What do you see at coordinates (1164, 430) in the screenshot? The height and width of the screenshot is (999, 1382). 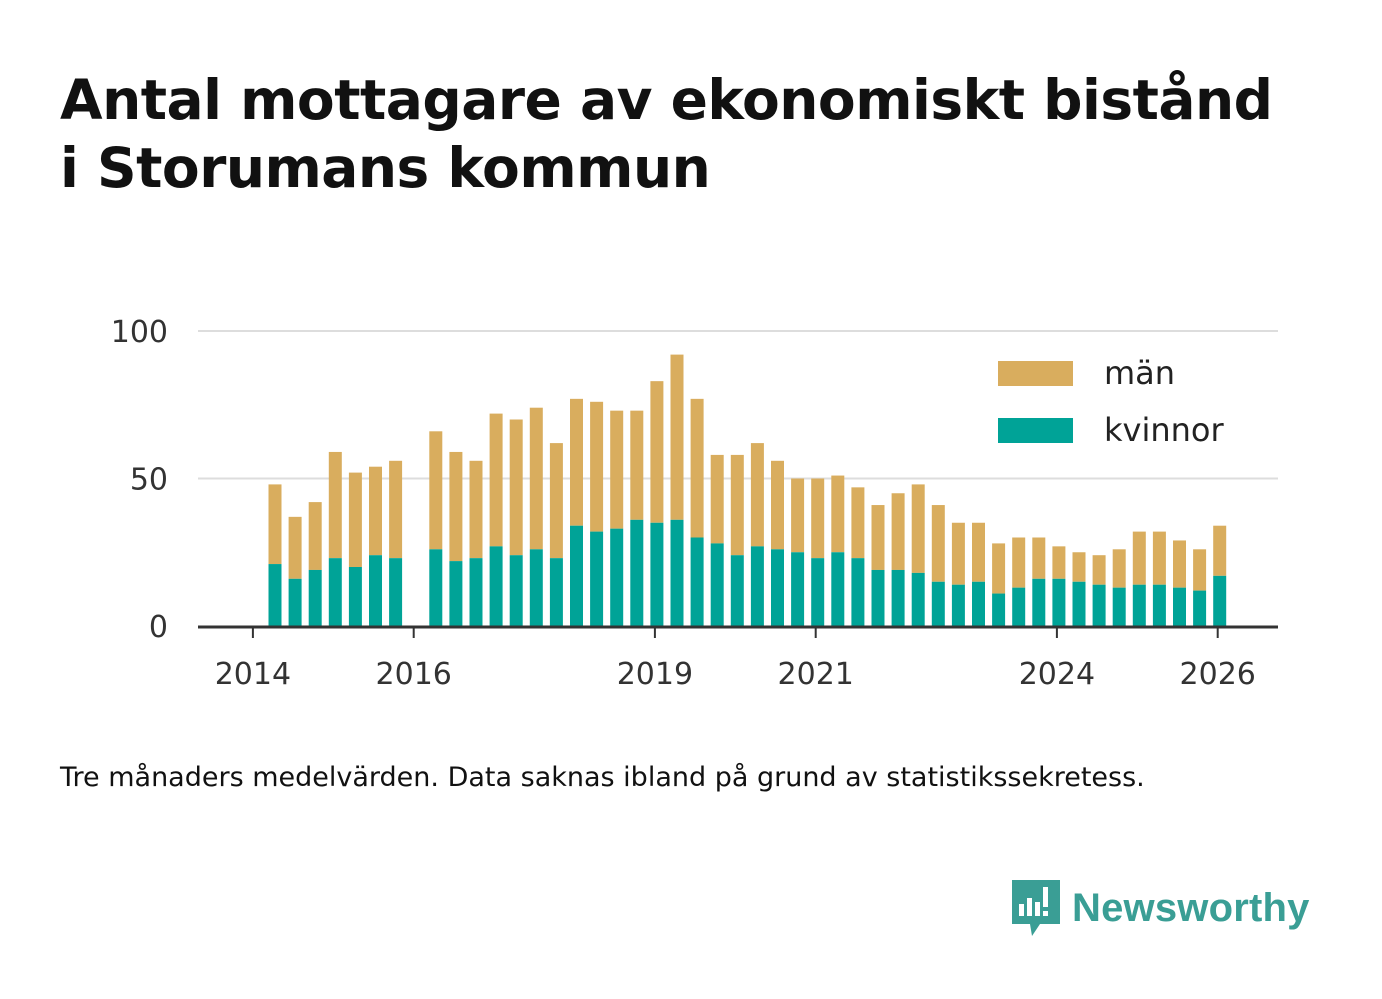 I see `legend-label: kvinnor` at bounding box center [1164, 430].